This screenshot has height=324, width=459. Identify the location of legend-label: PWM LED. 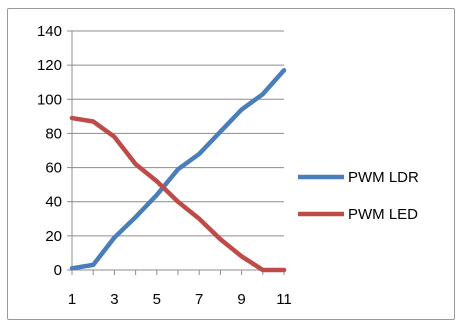
(383, 214).